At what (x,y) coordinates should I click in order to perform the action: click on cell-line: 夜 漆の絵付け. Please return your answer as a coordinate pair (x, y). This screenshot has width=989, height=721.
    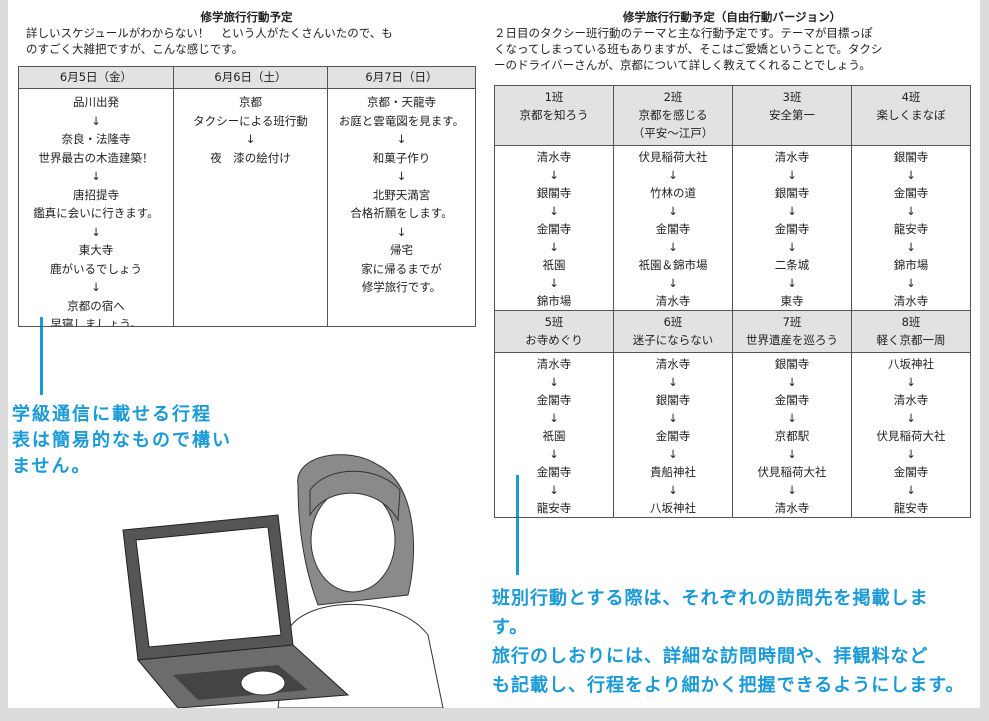
    Looking at the image, I should click on (250, 157).